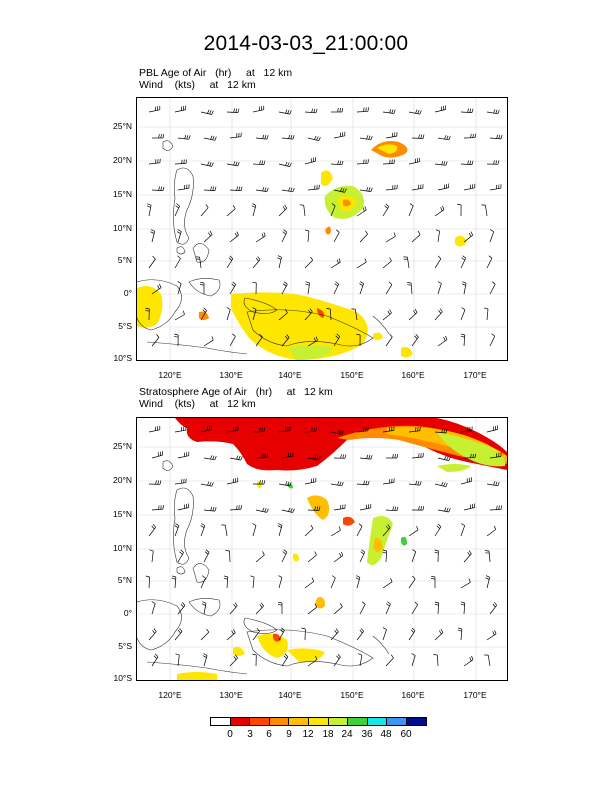 Image resolution: width=612 pixels, height=792 pixels. I want to click on lat-label: 15°N, so click(122, 514).